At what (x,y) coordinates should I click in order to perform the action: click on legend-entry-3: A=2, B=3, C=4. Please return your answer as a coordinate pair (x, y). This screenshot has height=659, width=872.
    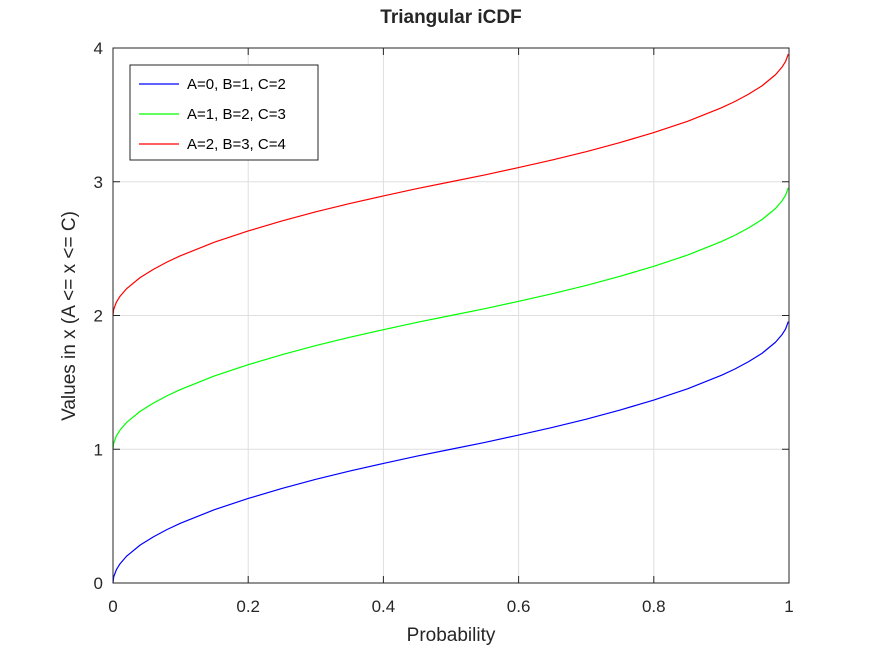
    Looking at the image, I should click on (236, 144).